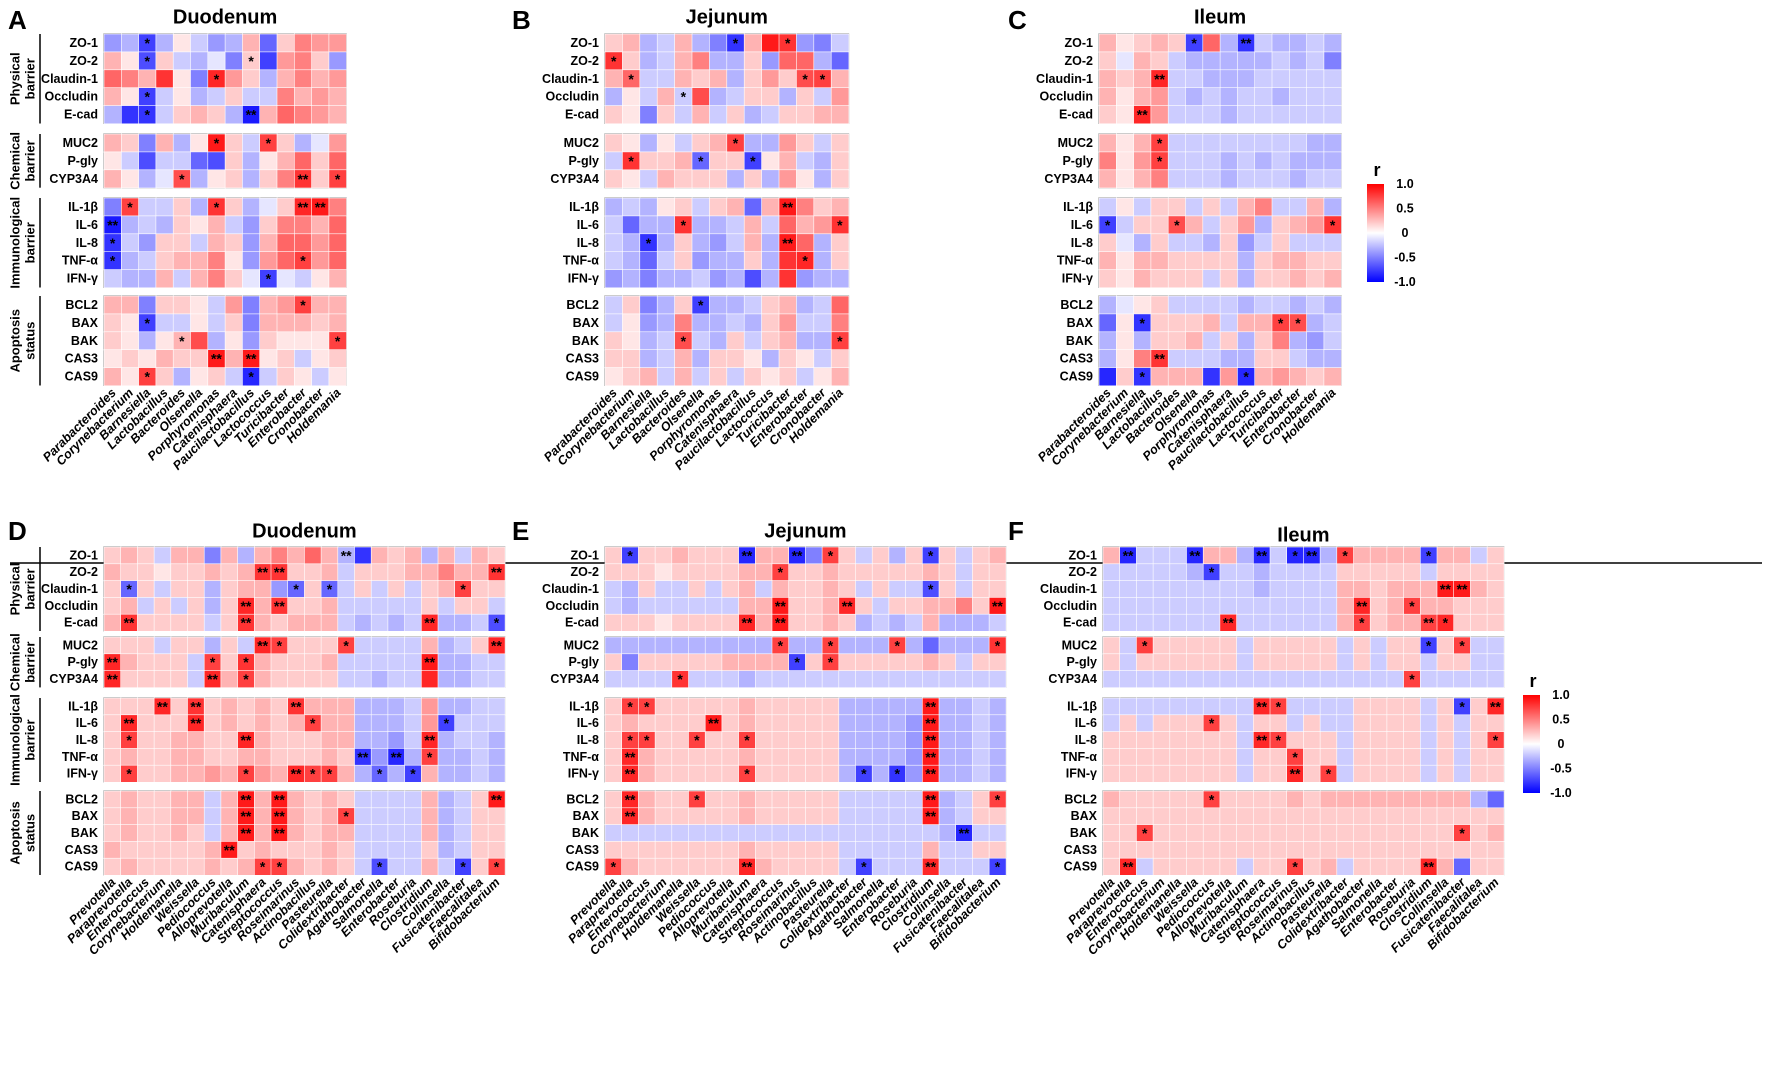 The height and width of the screenshot is (1082, 1772). I want to click on colorbar-tick: 1.0, so click(1404, 184).